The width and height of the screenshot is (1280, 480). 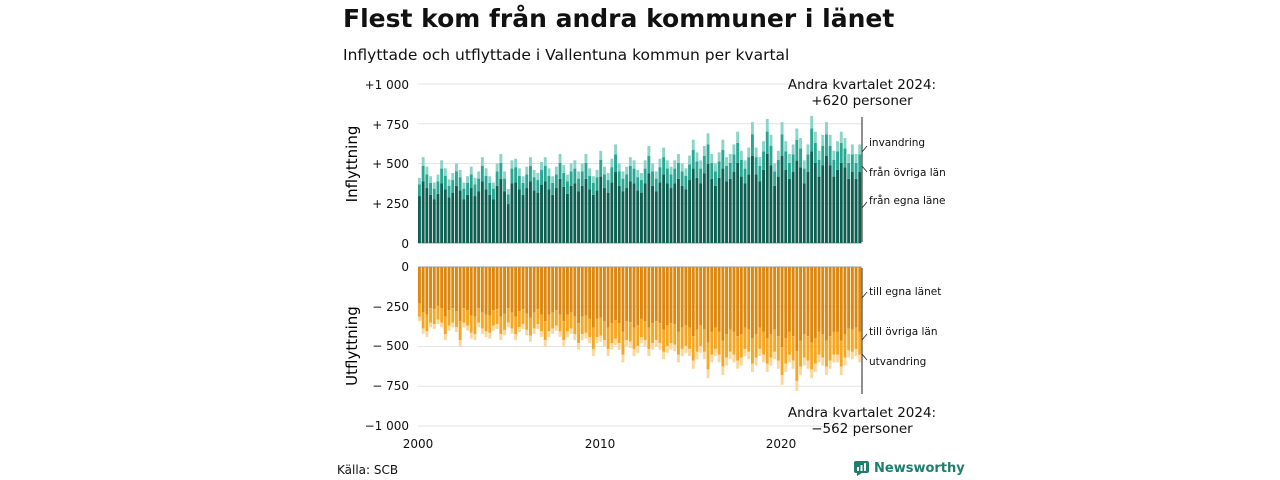 What do you see at coordinates (864, 205) in the screenshot?
I see `label-pointer-fran-egna-lane` at bounding box center [864, 205].